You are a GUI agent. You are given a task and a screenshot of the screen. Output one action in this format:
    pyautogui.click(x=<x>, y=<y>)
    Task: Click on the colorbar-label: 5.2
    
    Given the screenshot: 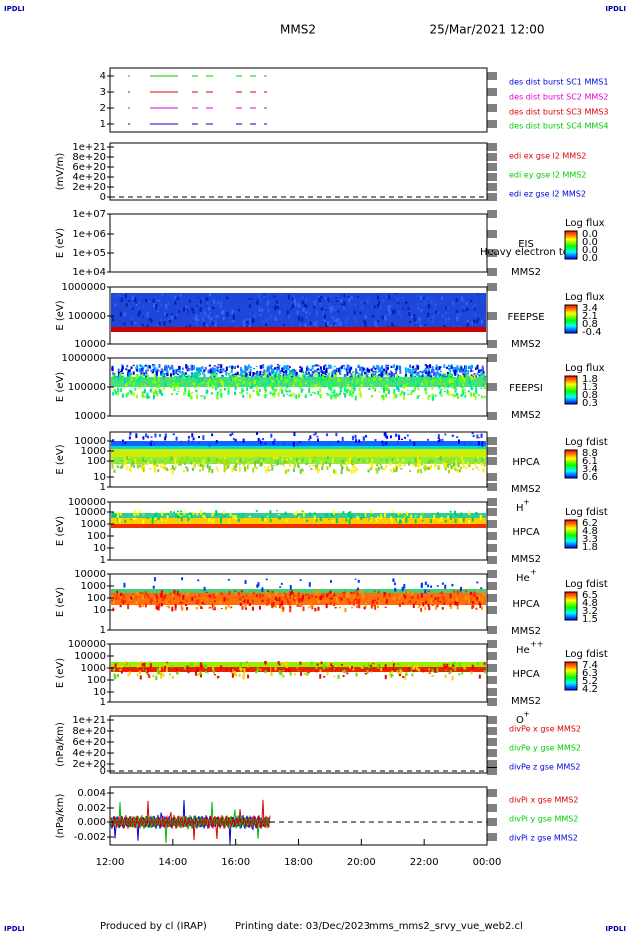 What is the action you would take?
    pyautogui.click(x=590, y=681)
    